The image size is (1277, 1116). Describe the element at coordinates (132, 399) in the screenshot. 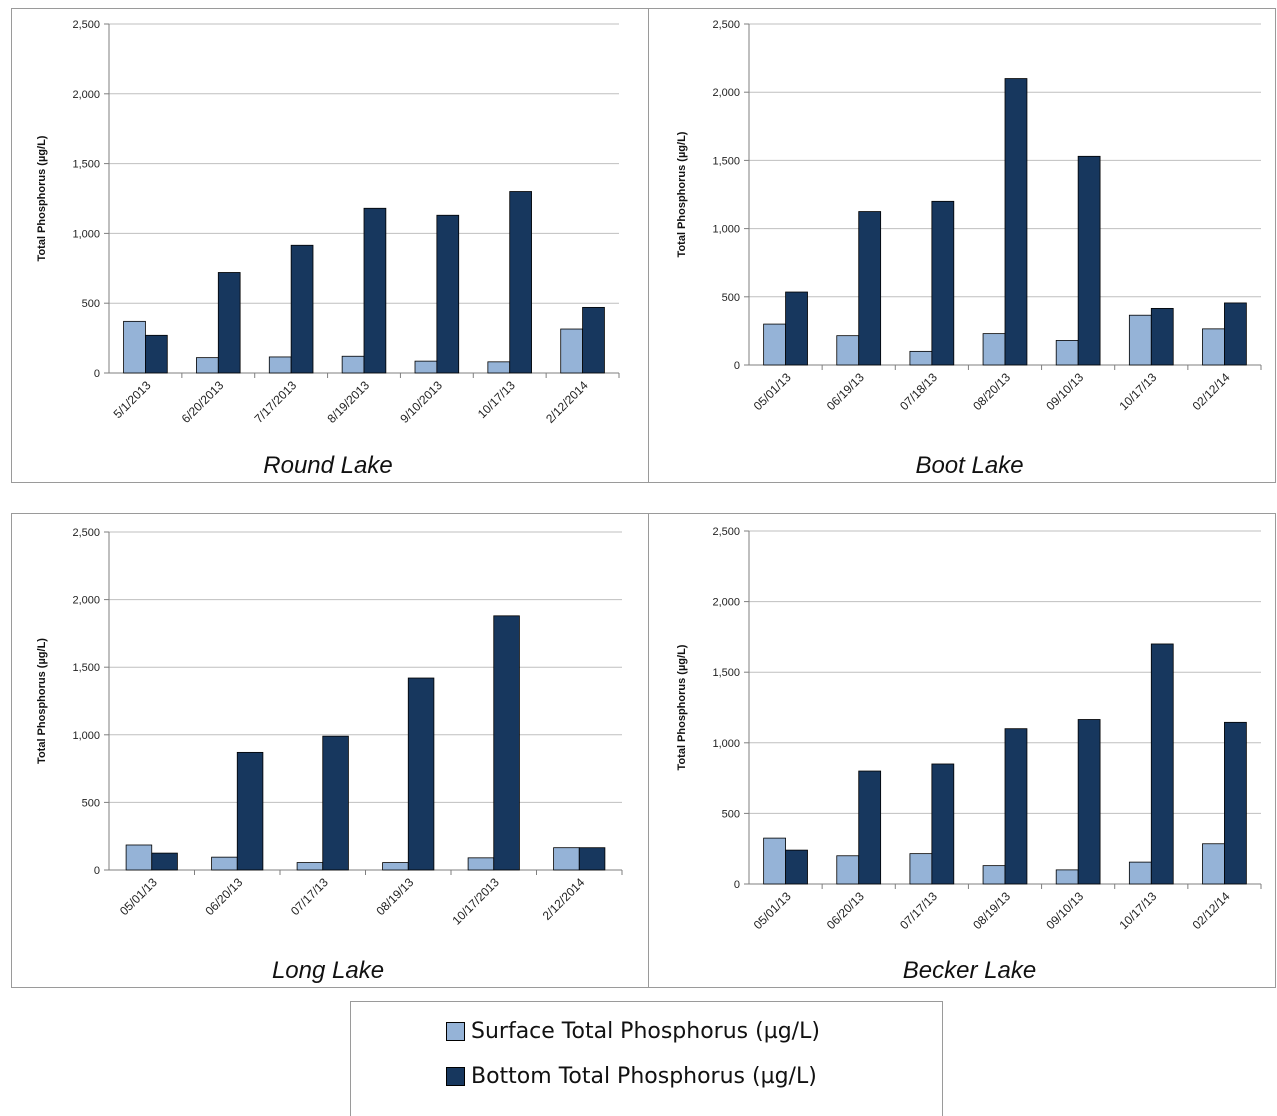

I see `x-tick-label: 5/1/2013` at that location.